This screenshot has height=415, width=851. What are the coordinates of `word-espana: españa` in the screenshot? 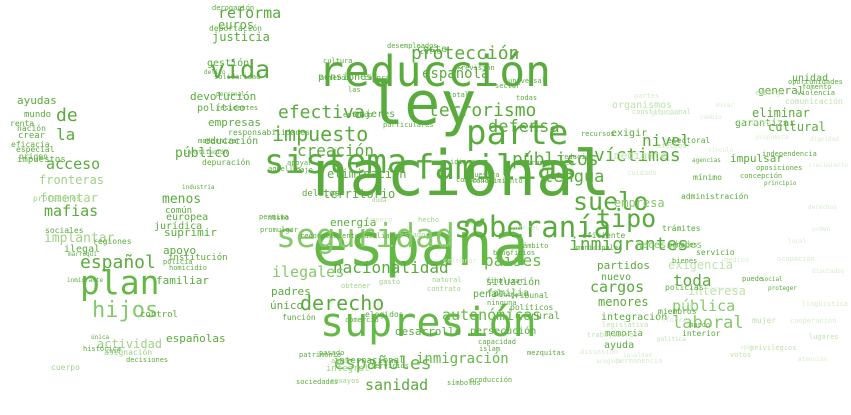 It's located at (420, 245).